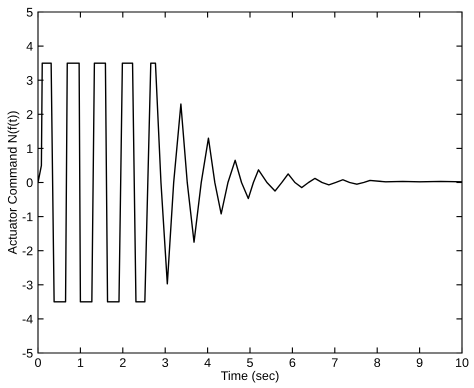 This screenshot has width=474, height=388. I want to click on y-tick-label: 5, so click(29, 12).